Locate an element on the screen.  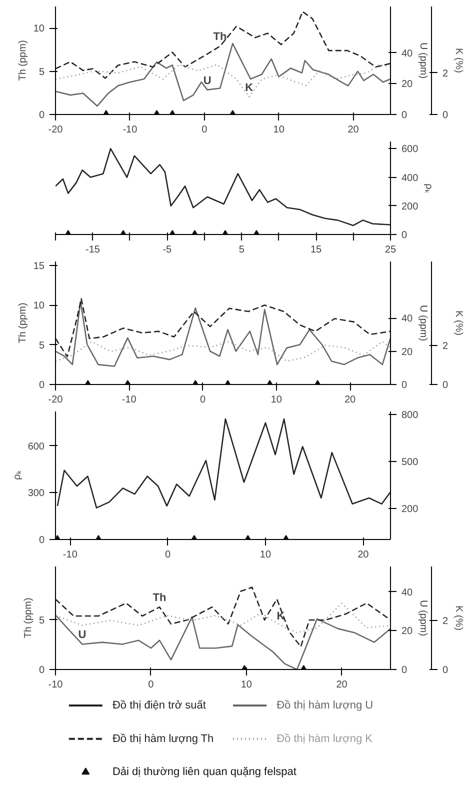
y2-tick-label: 600 is located at coordinates (410, 150).